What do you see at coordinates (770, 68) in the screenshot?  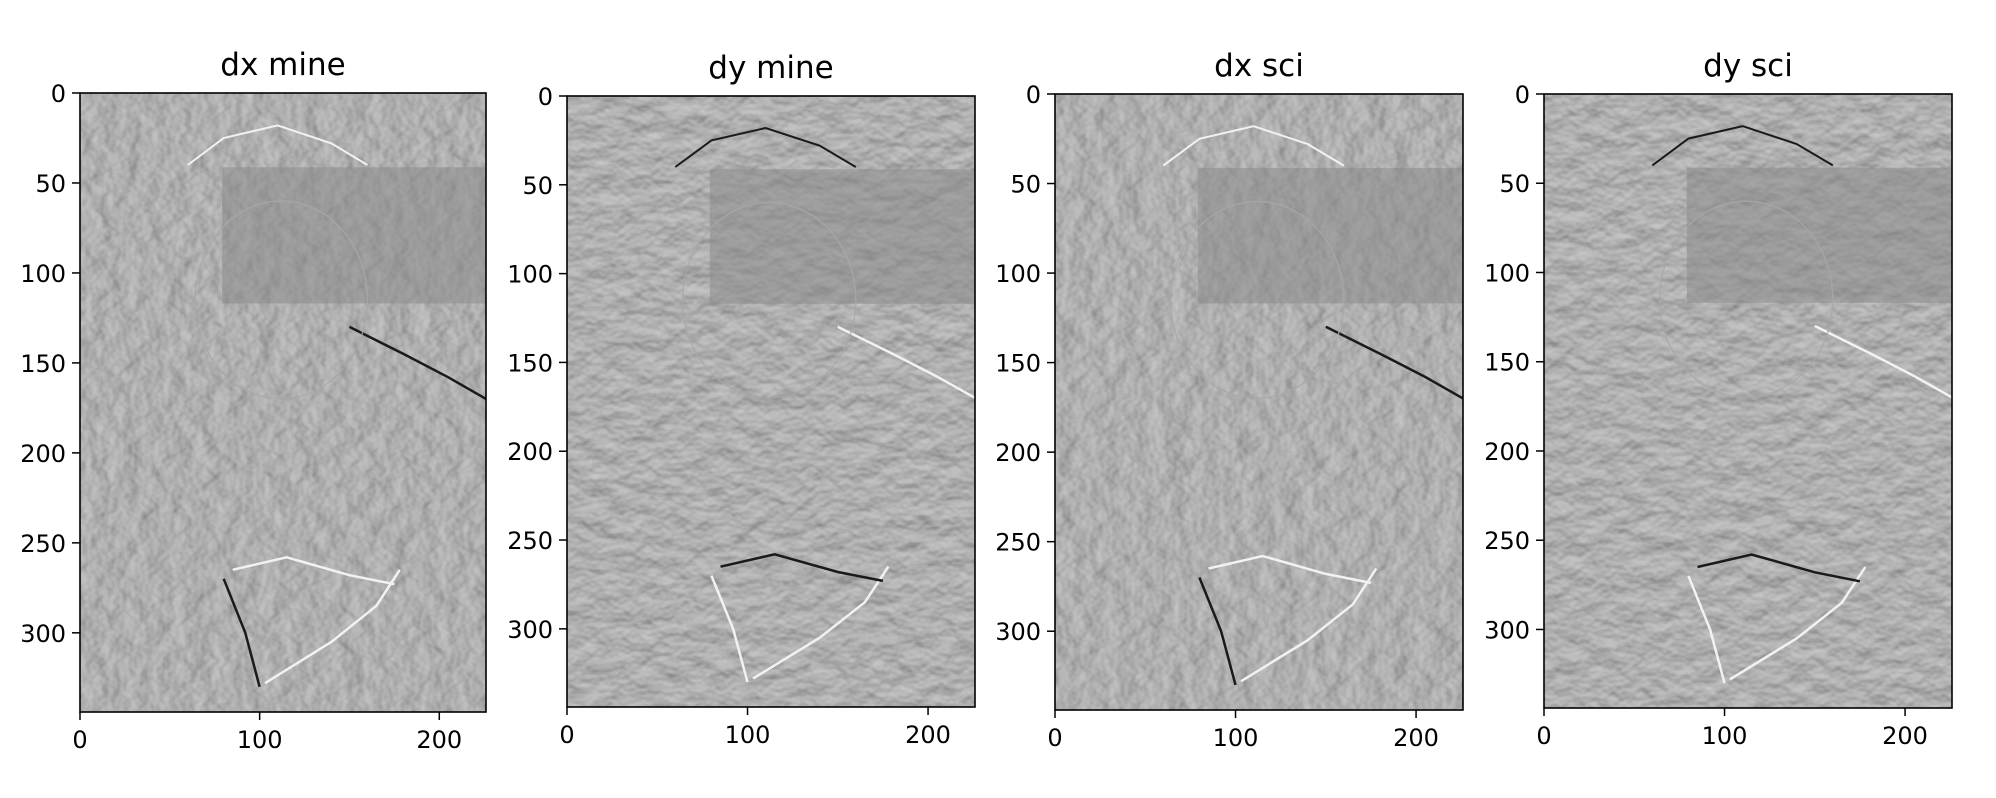 I see `subplot-title: dy mine` at bounding box center [770, 68].